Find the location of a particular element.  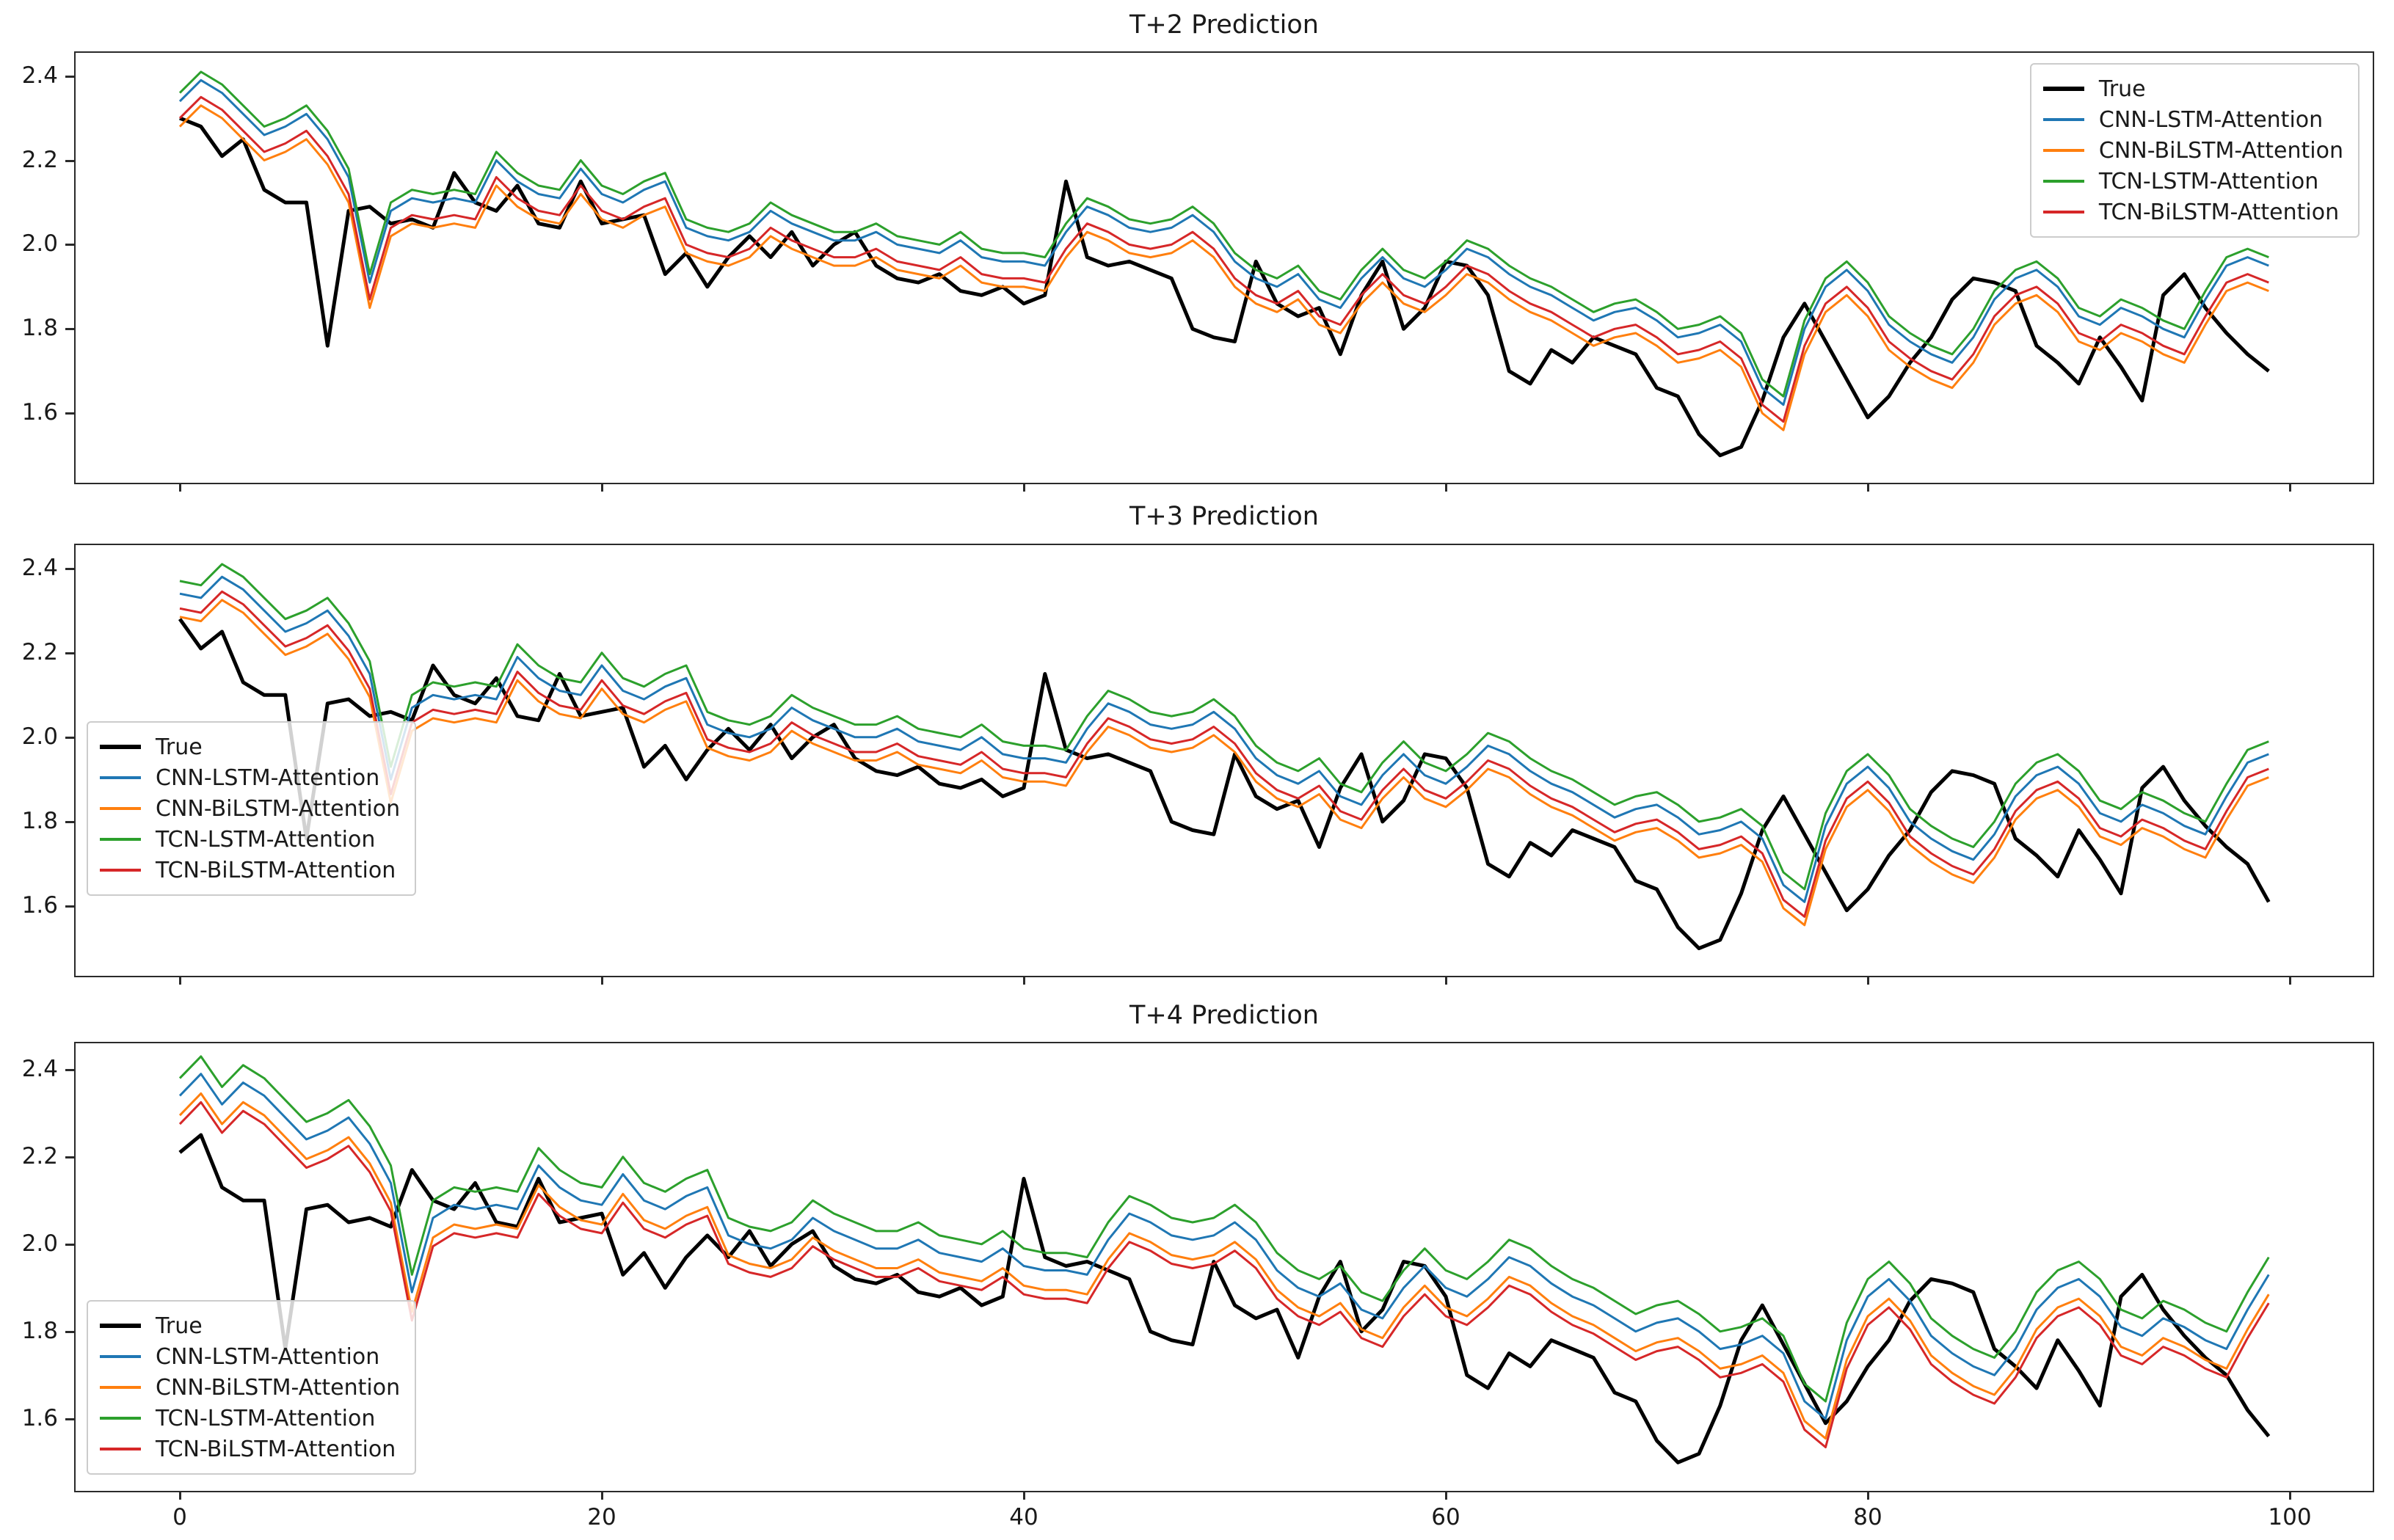

chart2-title: T+3 Prediction is located at coordinates (1224, 516).